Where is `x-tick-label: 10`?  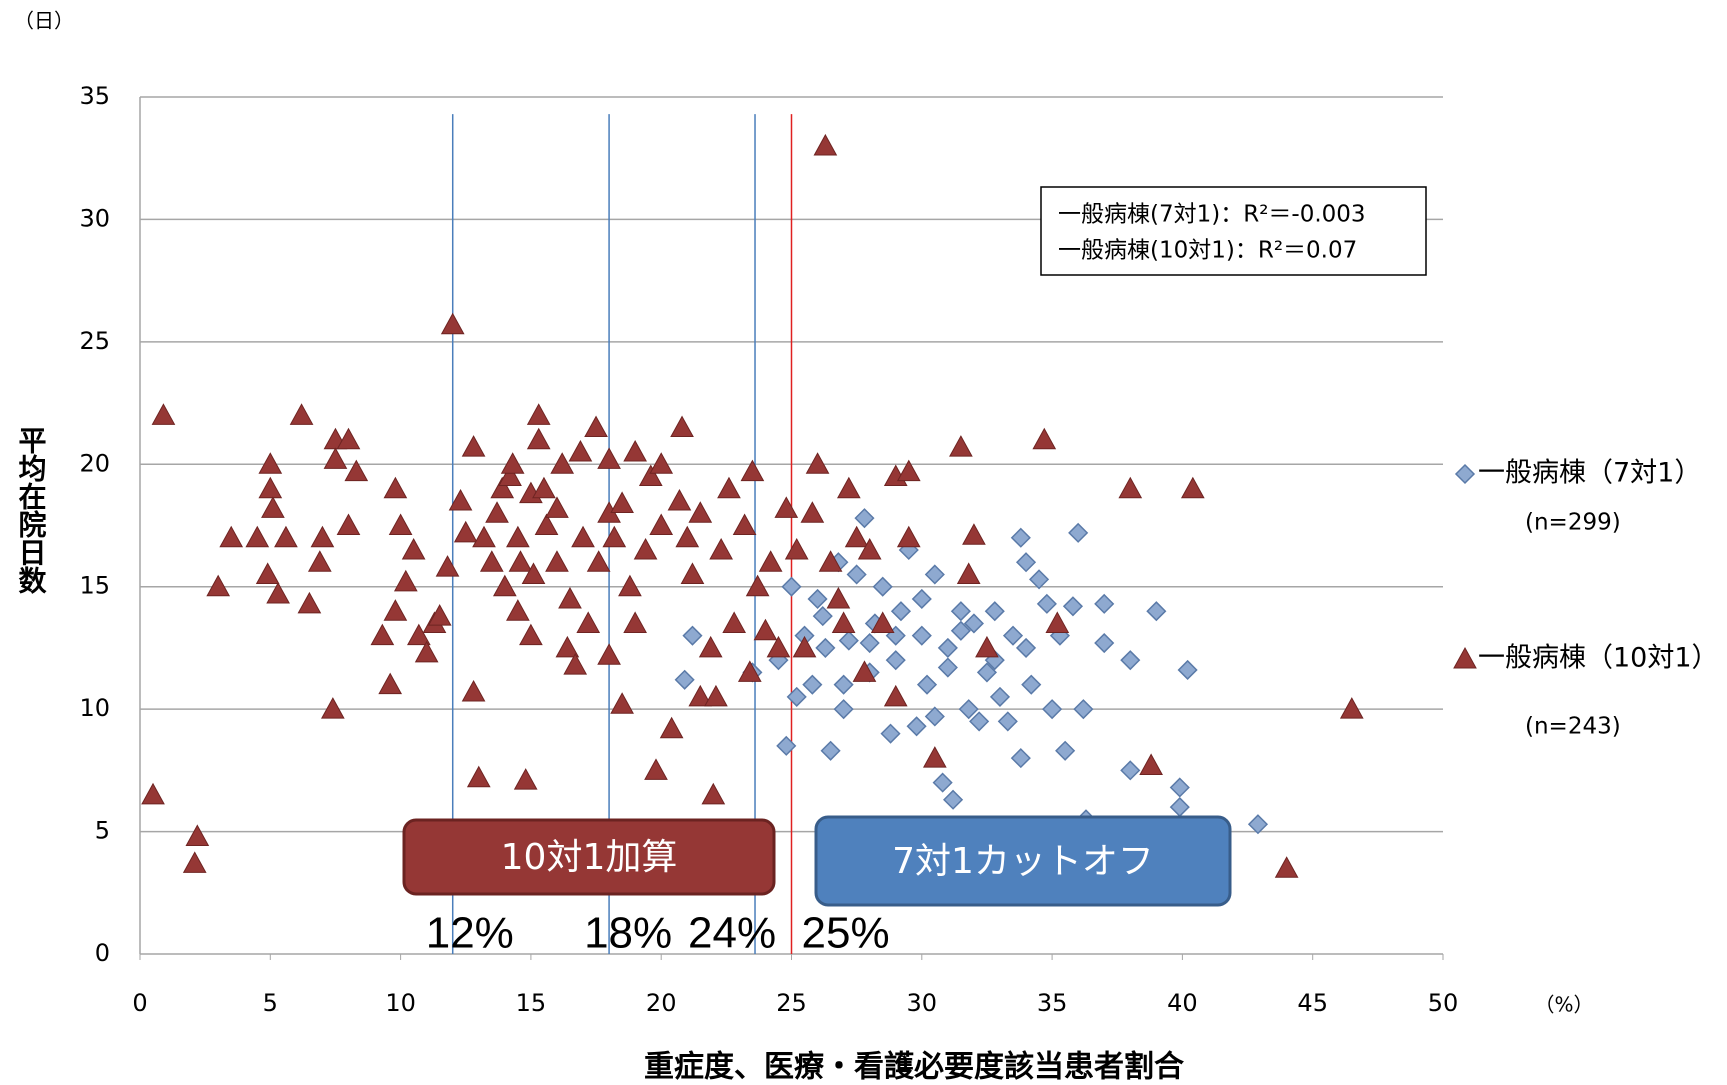 x-tick-label: 10 is located at coordinates (400, 1003).